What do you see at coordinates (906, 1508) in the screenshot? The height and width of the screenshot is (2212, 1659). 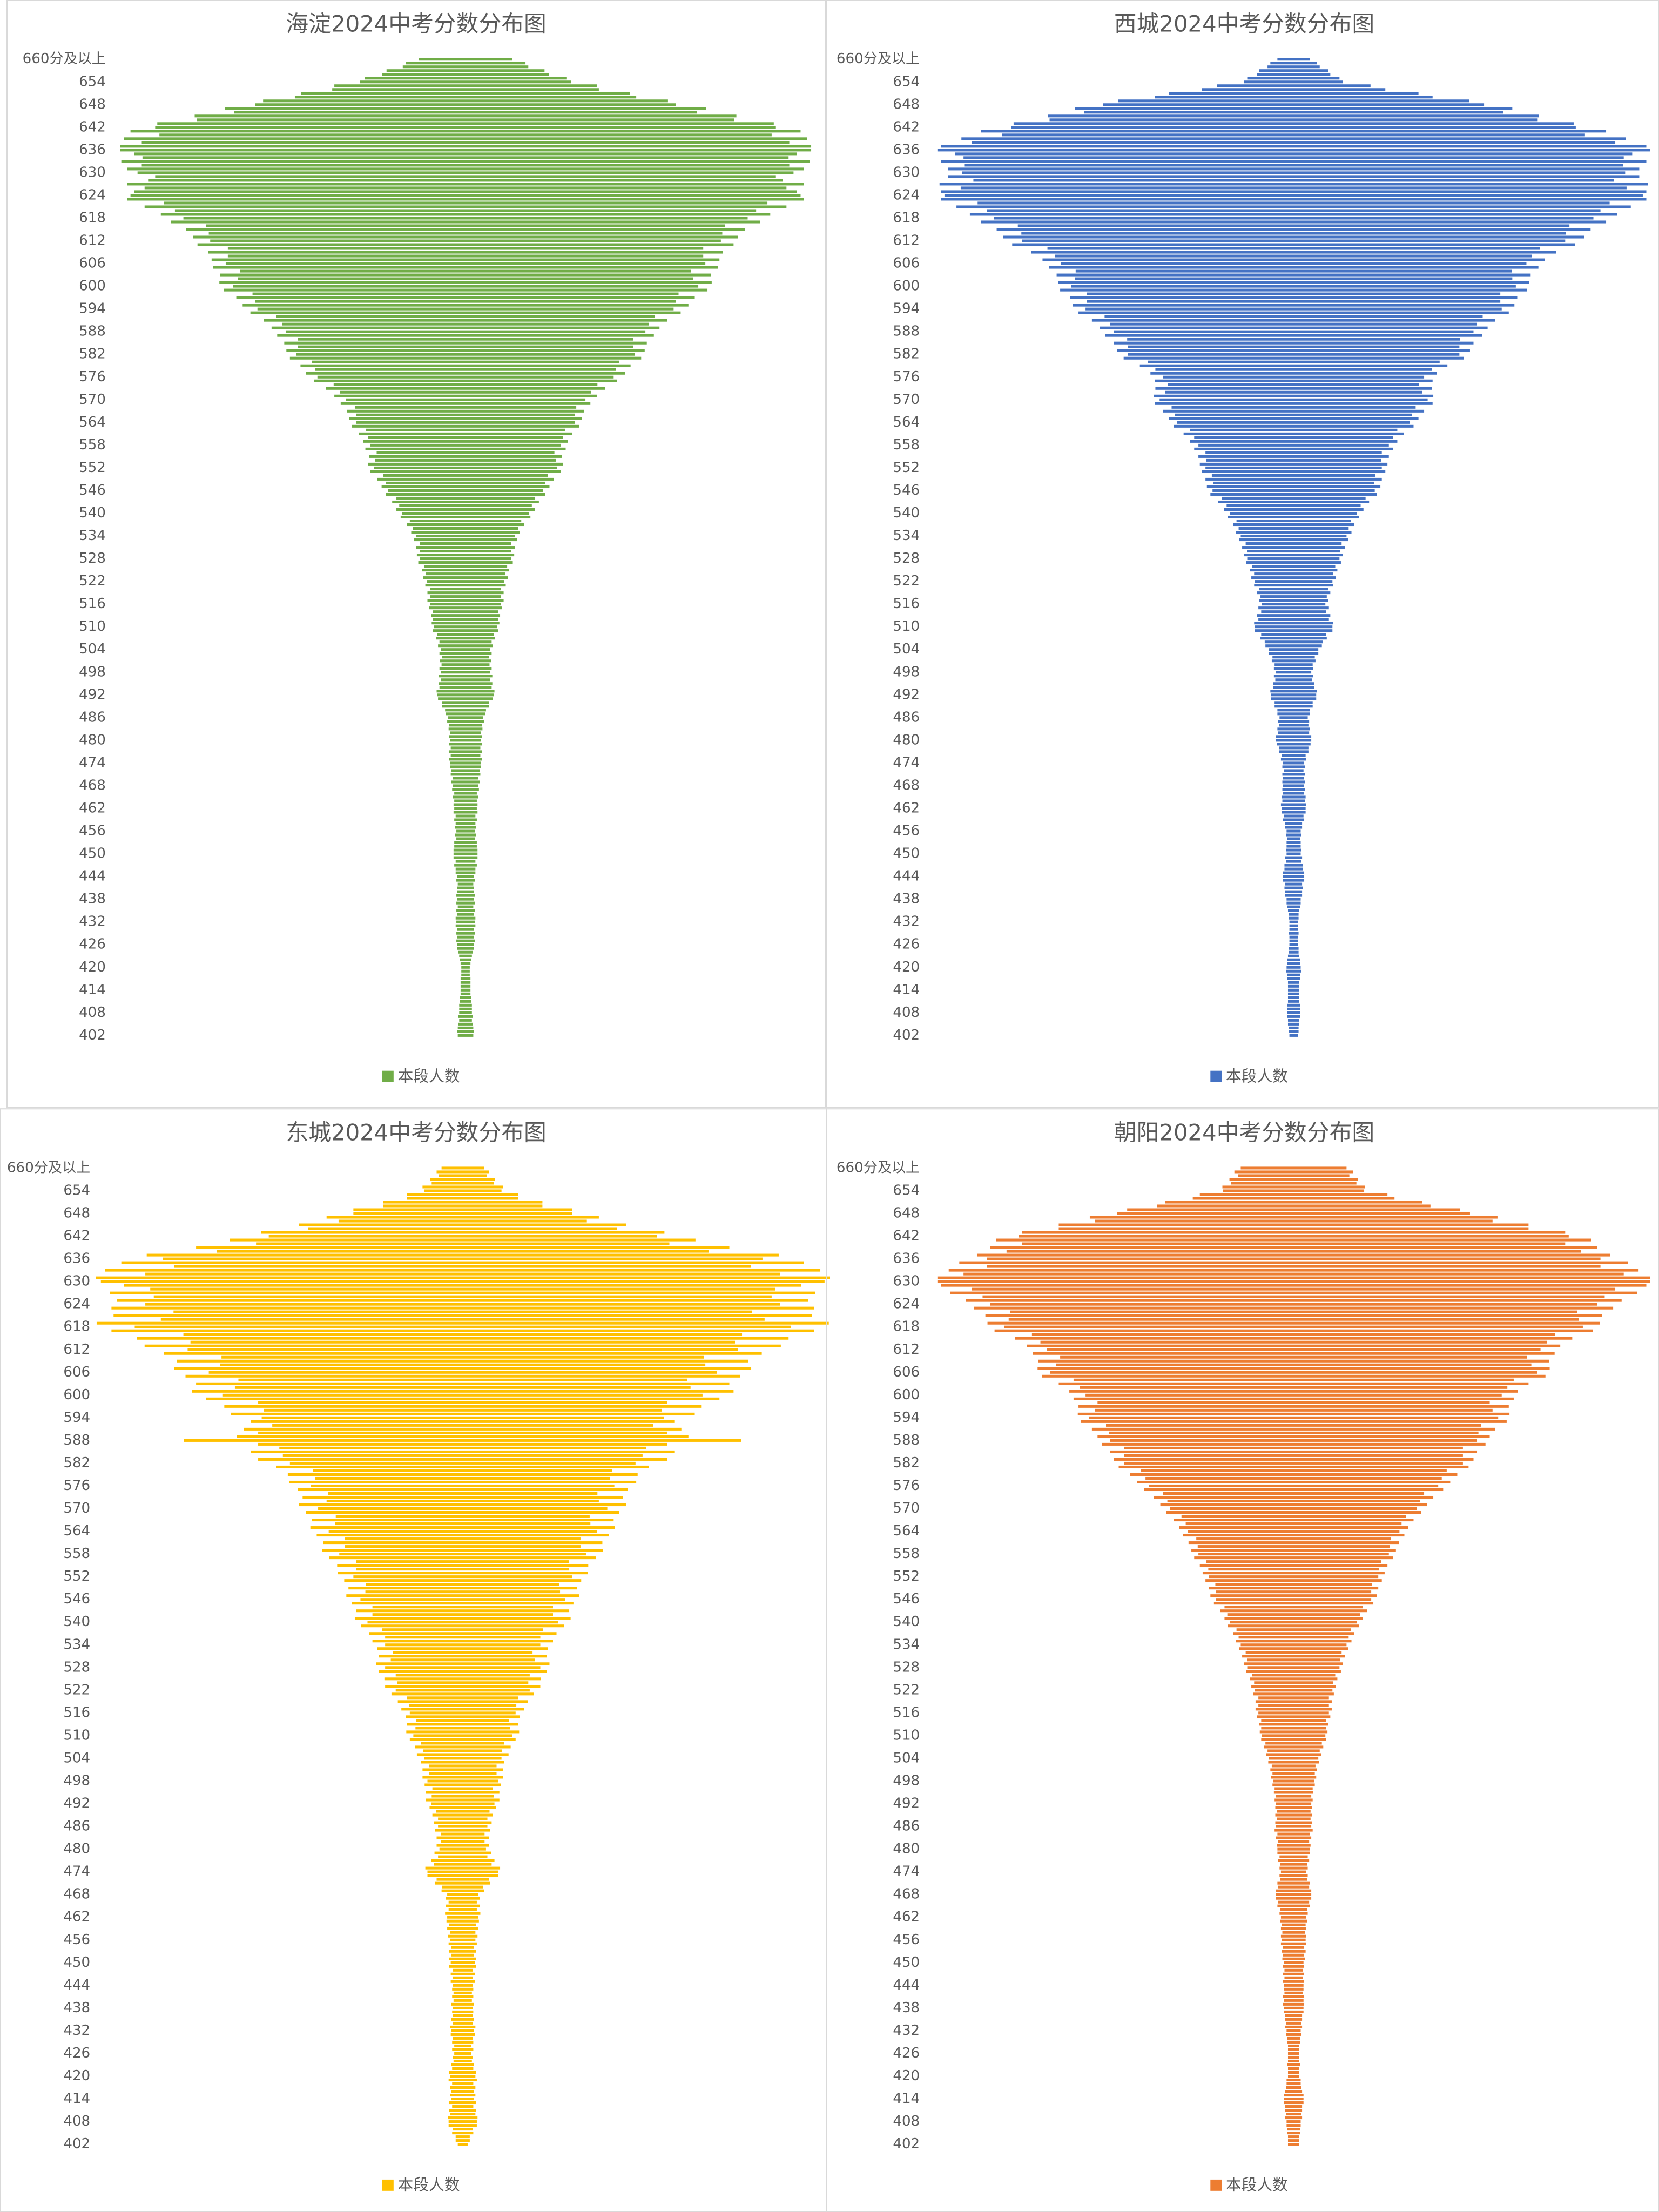 I see `y-tick-label: 570` at bounding box center [906, 1508].